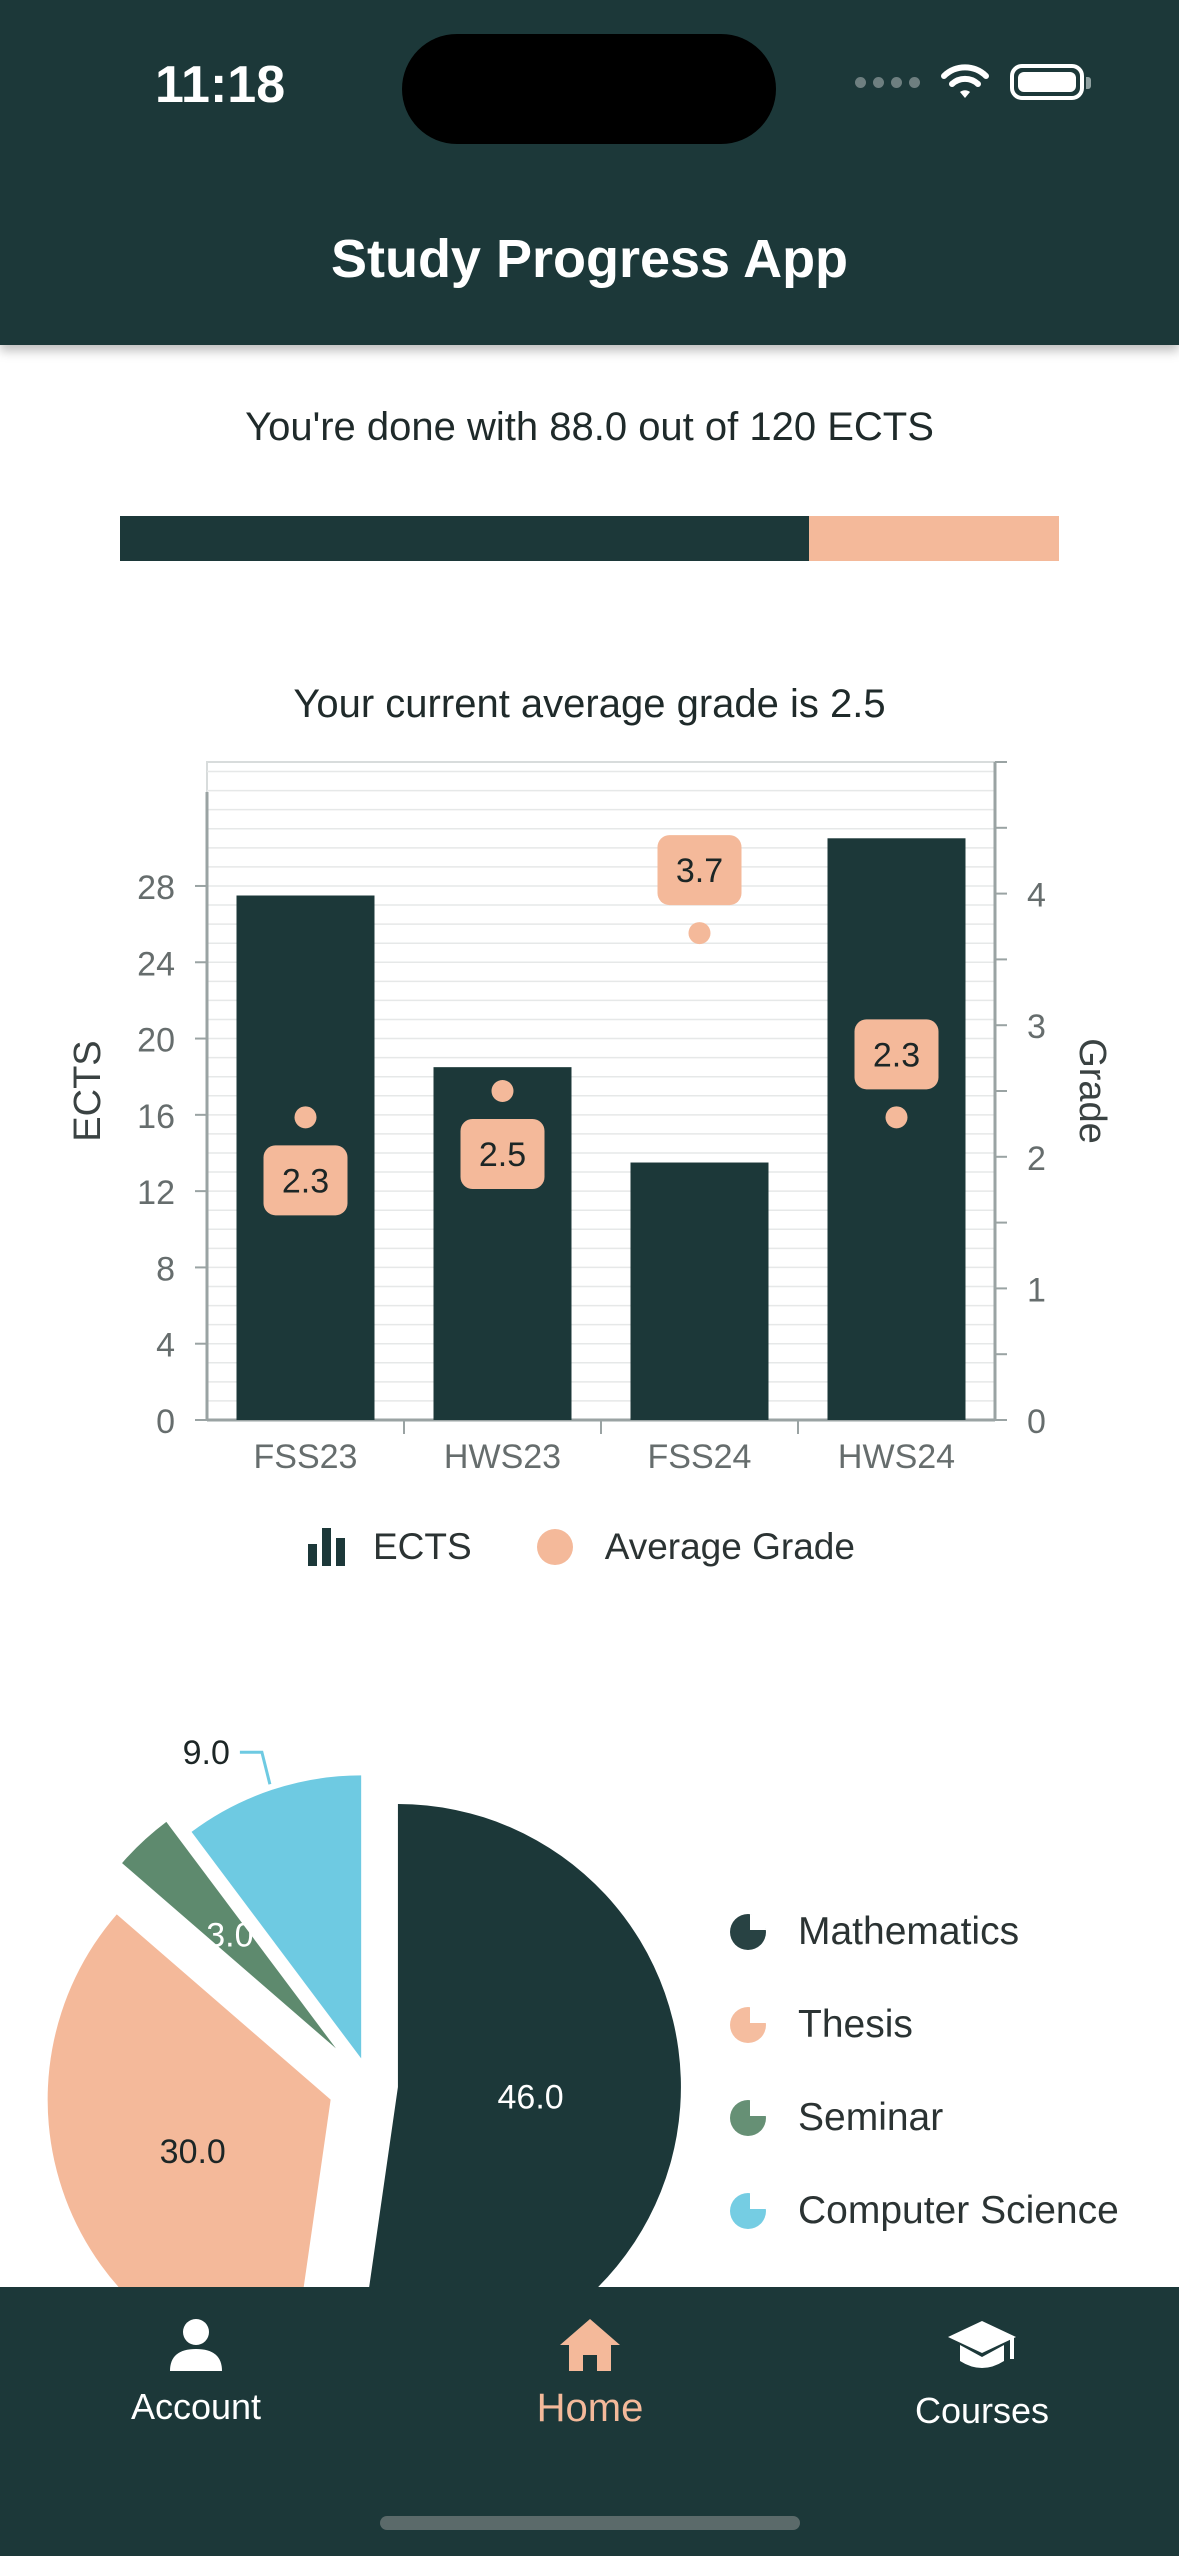 Image resolution: width=1179 pixels, height=2556 pixels. Describe the element at coordinates (589, 172) in the screenshot. I see `app-header: 11:18 Study Progress App` at that location.